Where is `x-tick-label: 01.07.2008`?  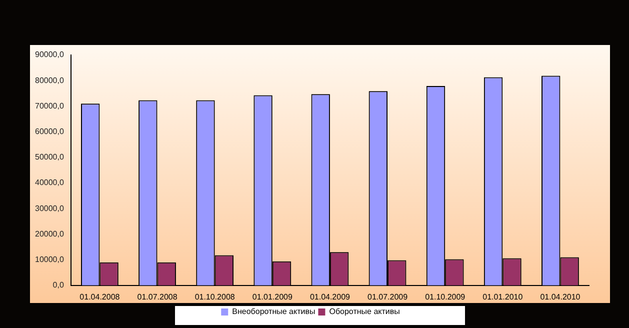
x-tick-label: 01.07.2008 is located at coordinates (157, 297).